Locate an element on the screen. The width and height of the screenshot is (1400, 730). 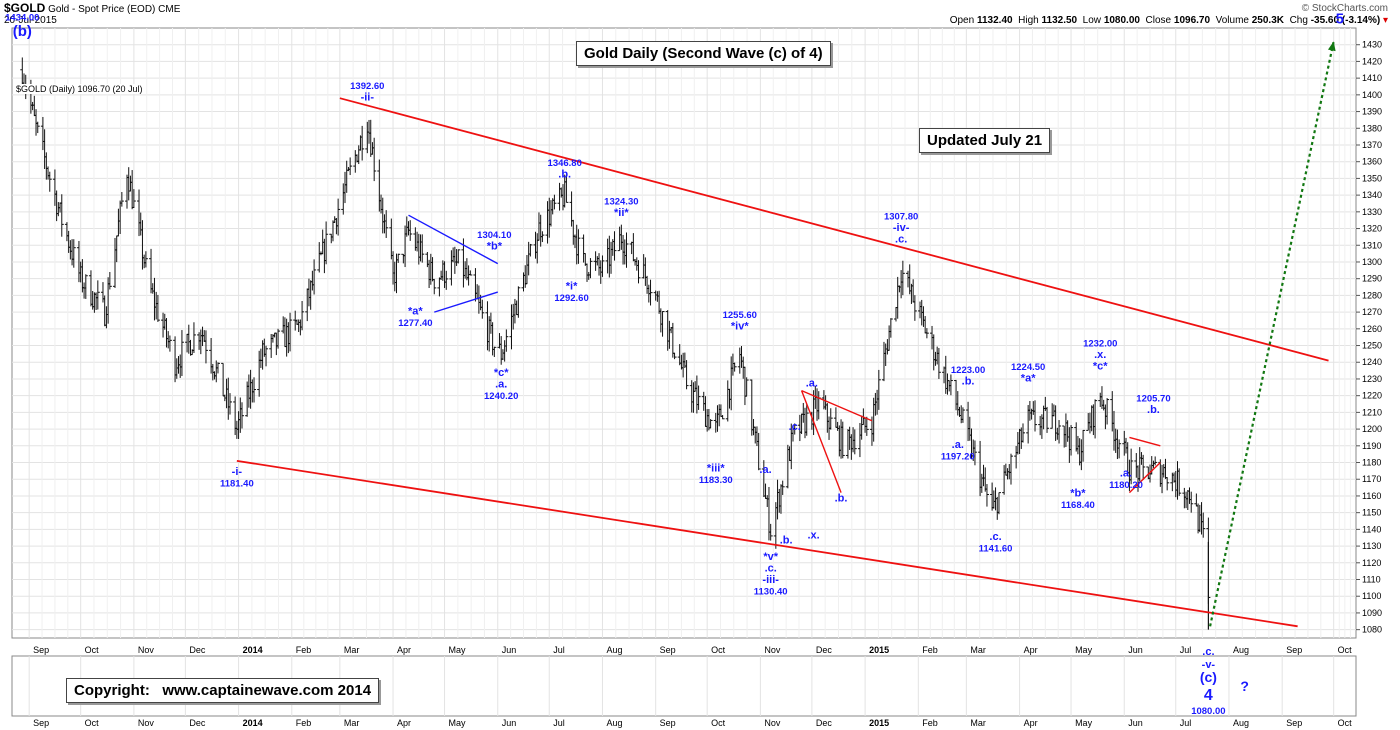
wave-label: 1168.40 is located at coordinates (1078, 505).